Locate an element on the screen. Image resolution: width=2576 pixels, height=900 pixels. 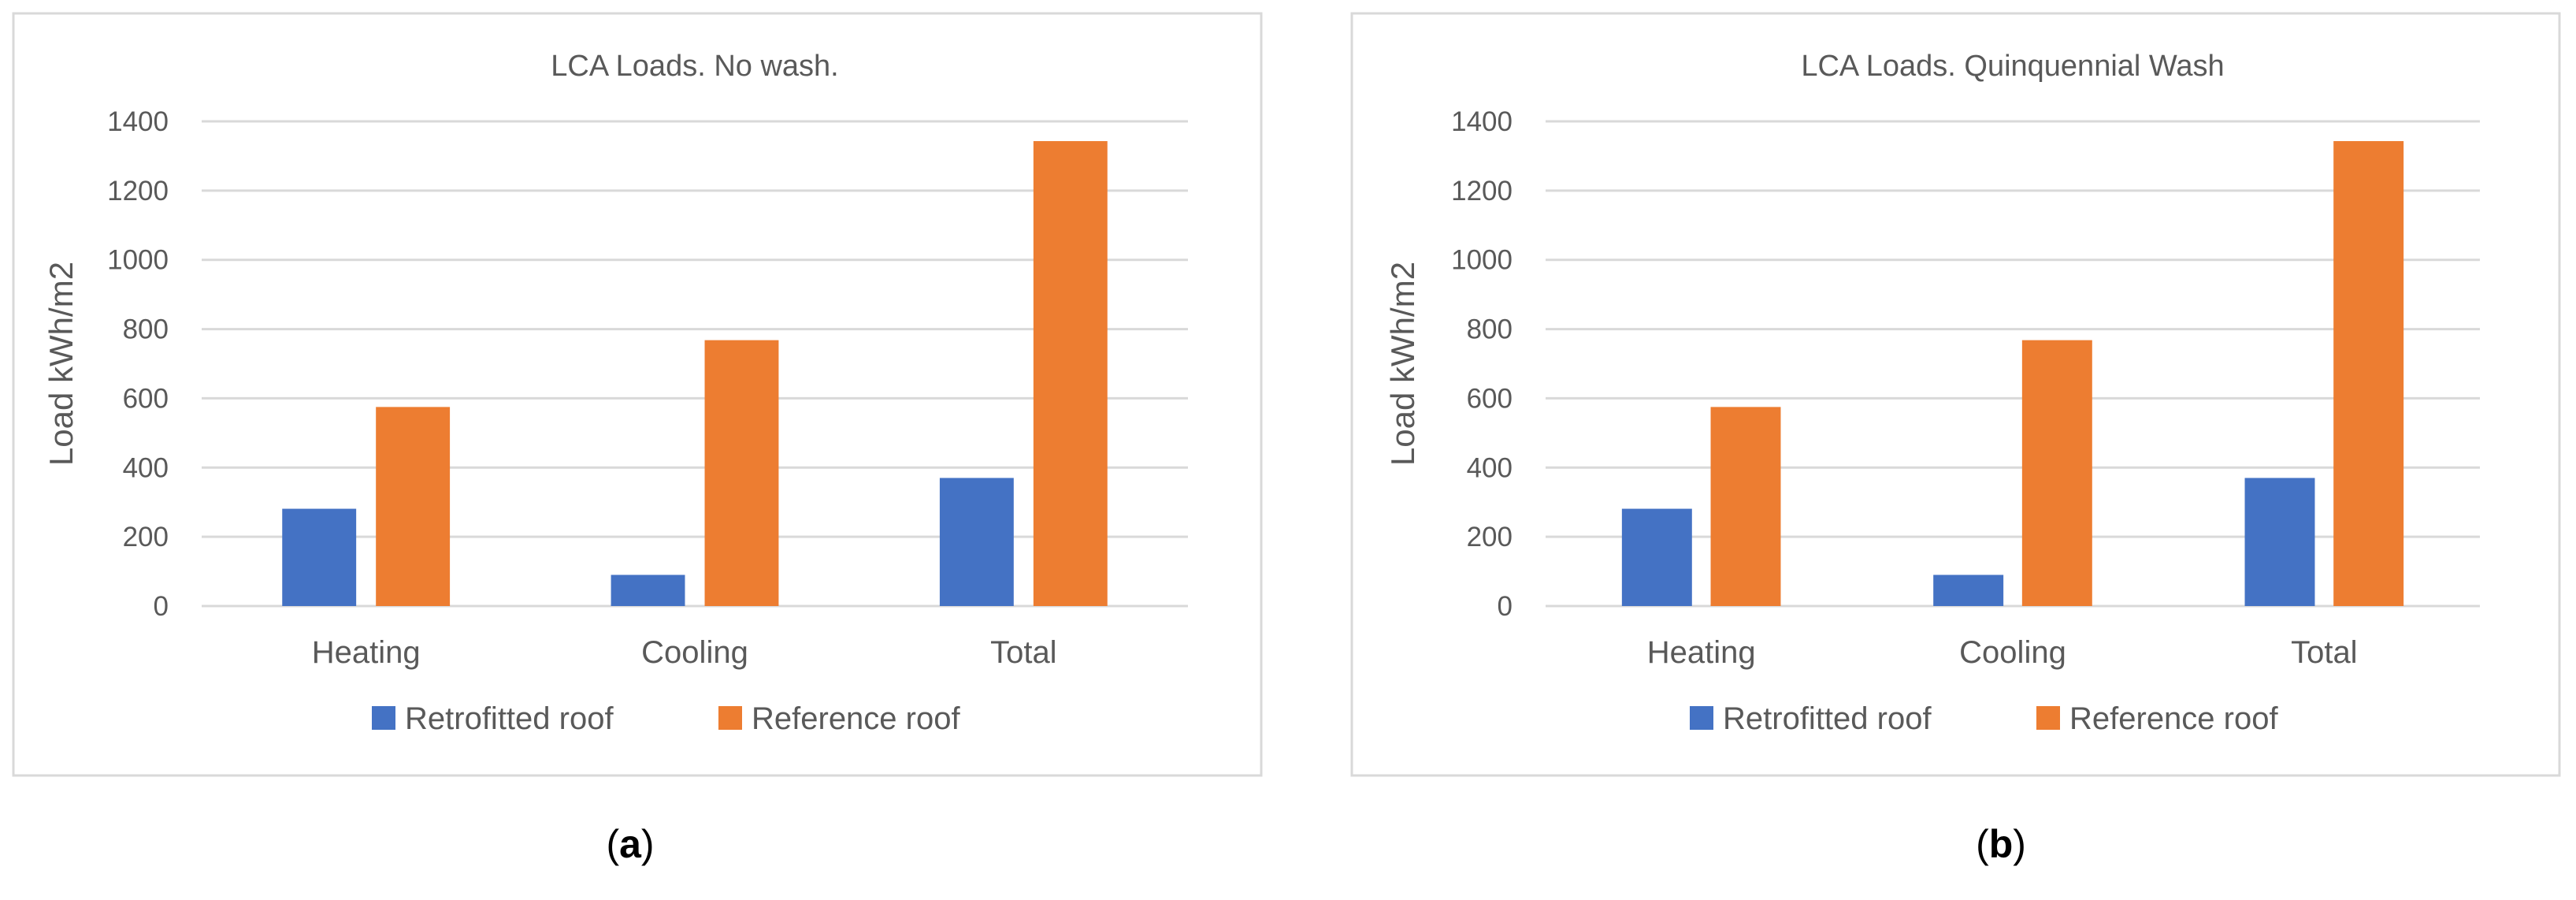
chart-title: LCA Loads. Quinquennial Wash is located at coordinates (2012, 66).